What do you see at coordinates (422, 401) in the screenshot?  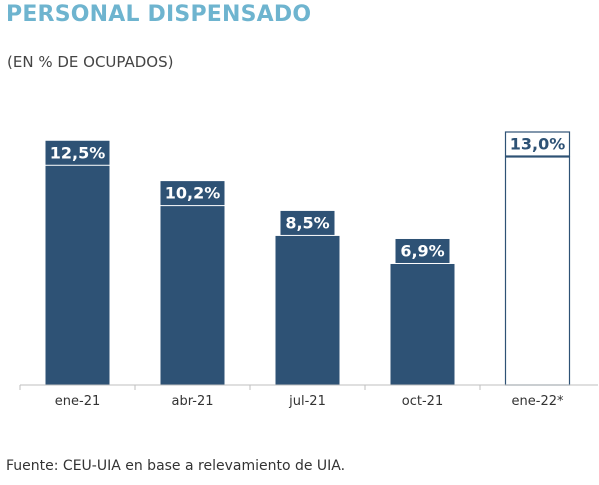 I see `x-tick-label: oct-21` at bounding box center [422, 401].